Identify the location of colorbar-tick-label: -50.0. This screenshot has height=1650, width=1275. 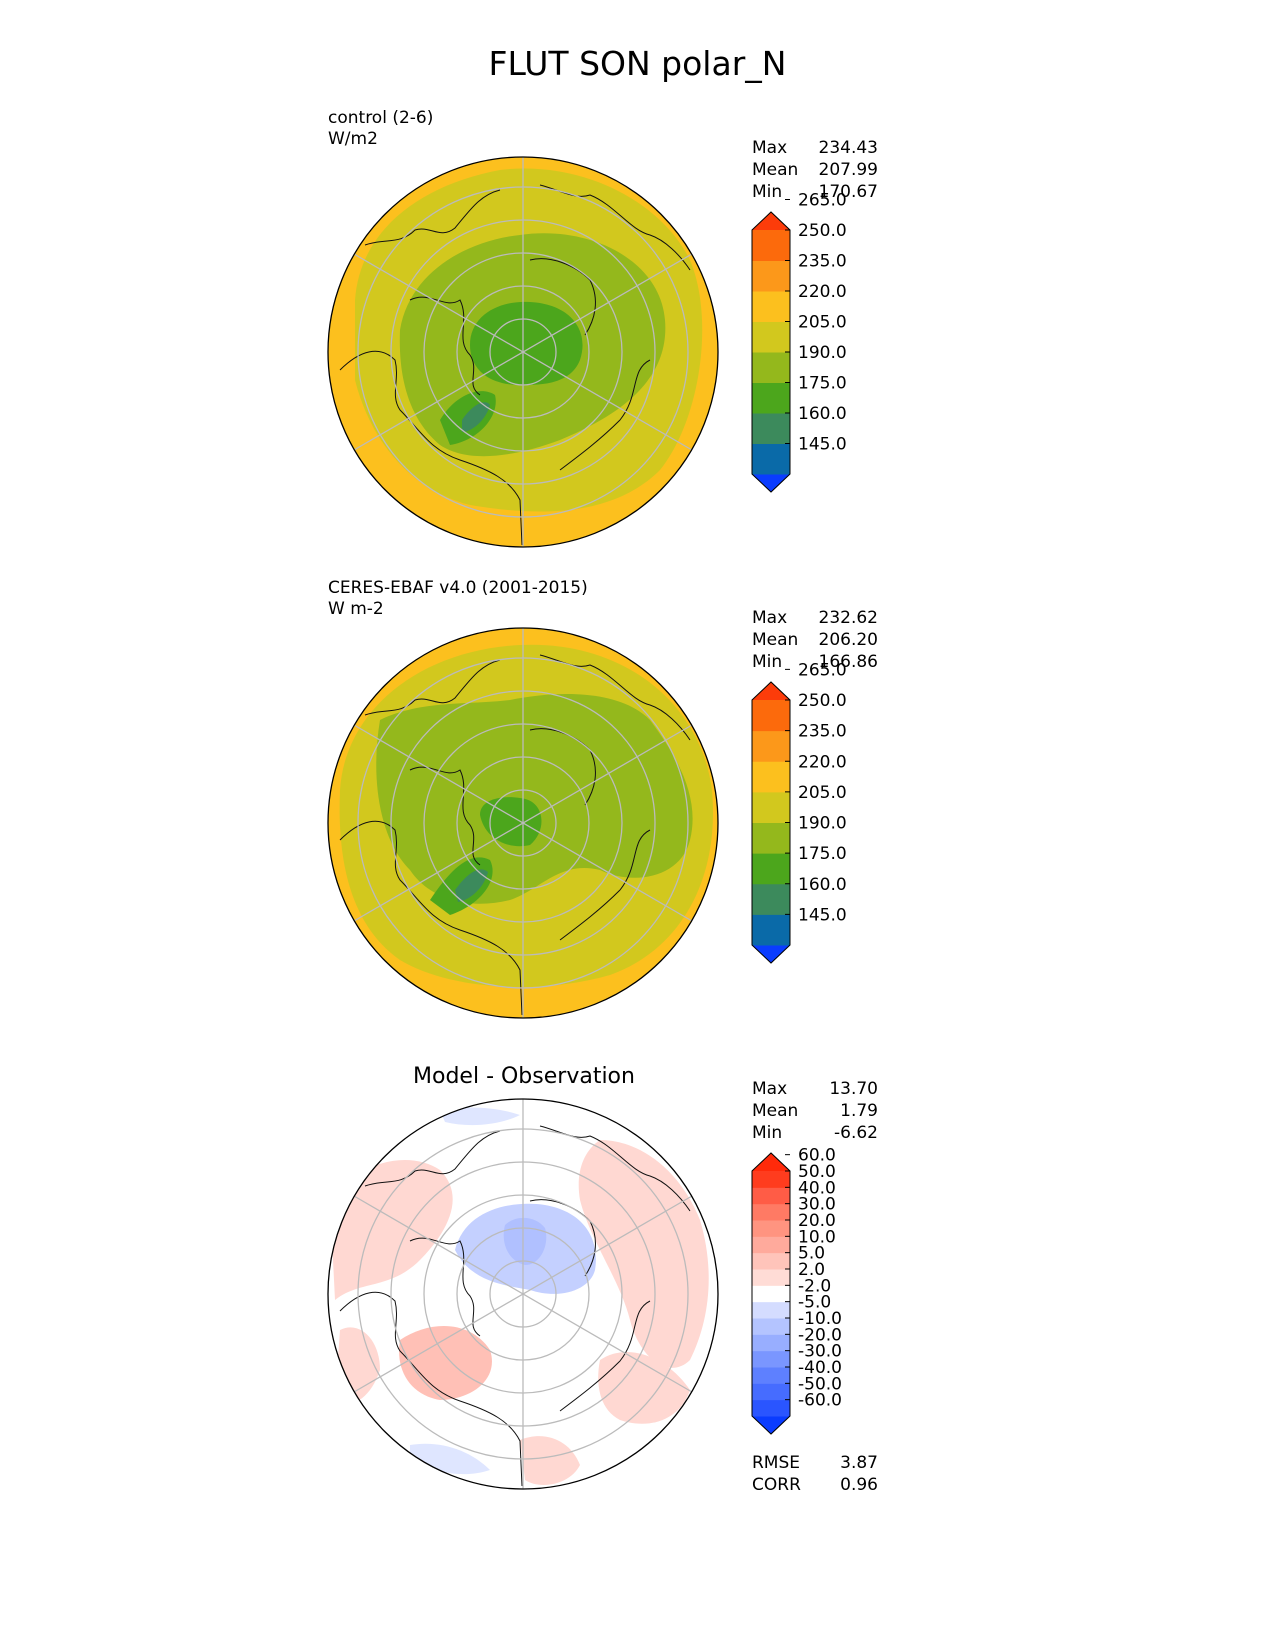
(820, 1384).